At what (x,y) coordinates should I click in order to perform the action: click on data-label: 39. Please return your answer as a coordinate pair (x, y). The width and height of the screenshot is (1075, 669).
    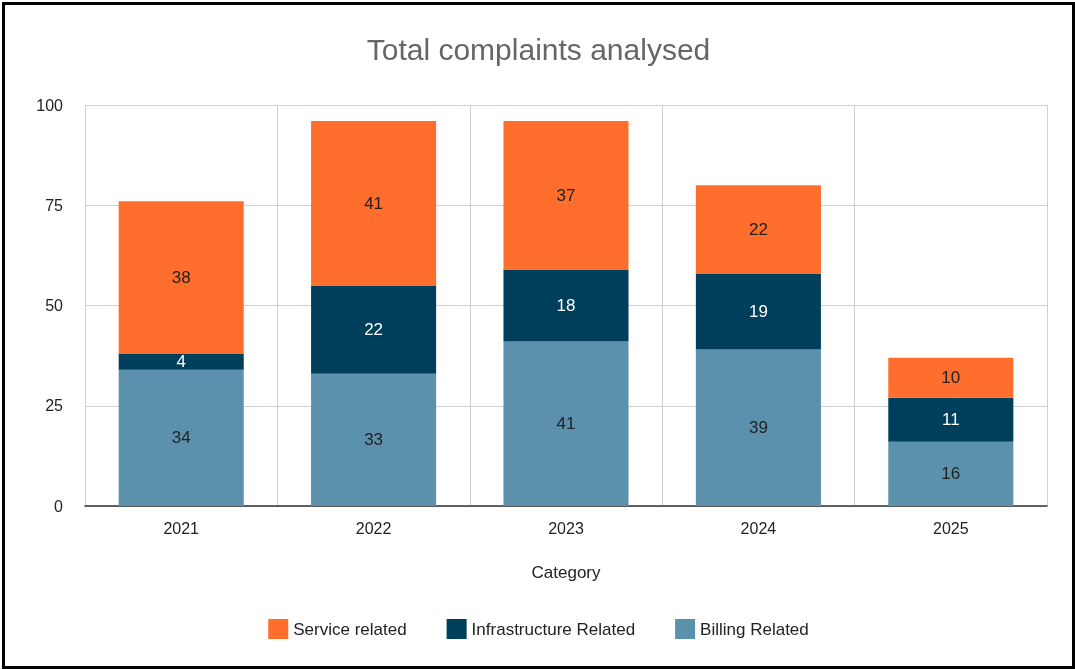
    Looking at the image, I should click on (758, 428).